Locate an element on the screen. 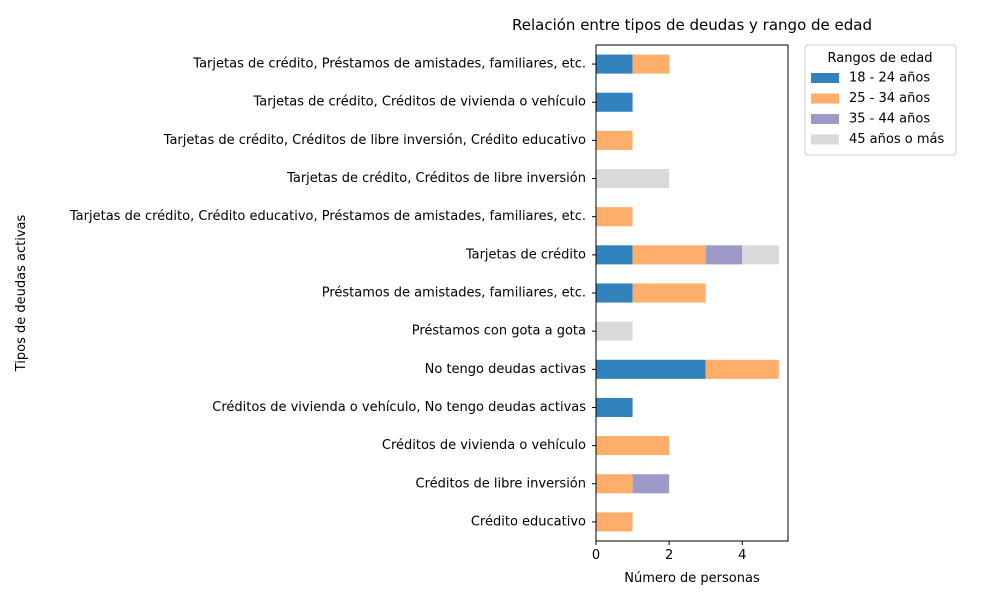 Image resolution: width=1000 pixels, height=600 pixels. legend-title: Rangos de edad is located at coordinates (880, 58).